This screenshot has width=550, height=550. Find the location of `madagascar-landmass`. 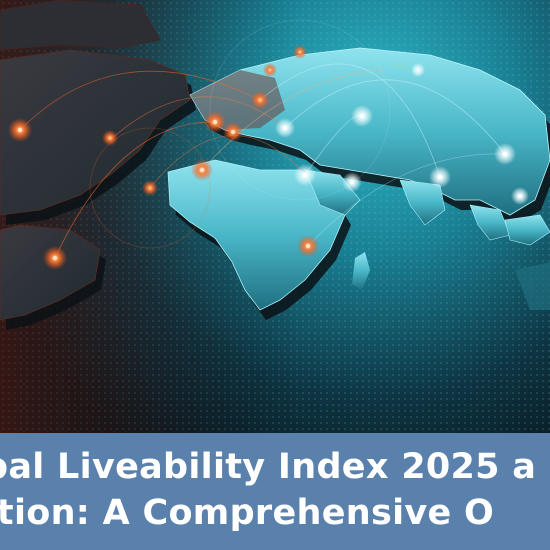

madagascar-landmass is located at coordinates (361, 271).